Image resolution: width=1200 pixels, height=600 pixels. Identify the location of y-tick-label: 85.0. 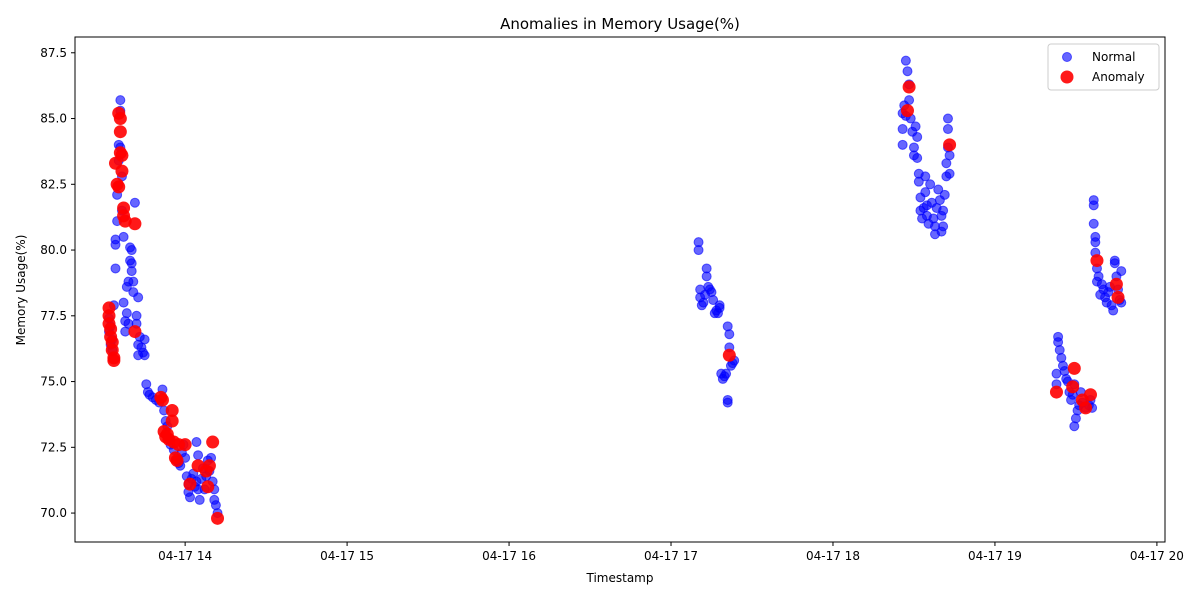
(53, 119).